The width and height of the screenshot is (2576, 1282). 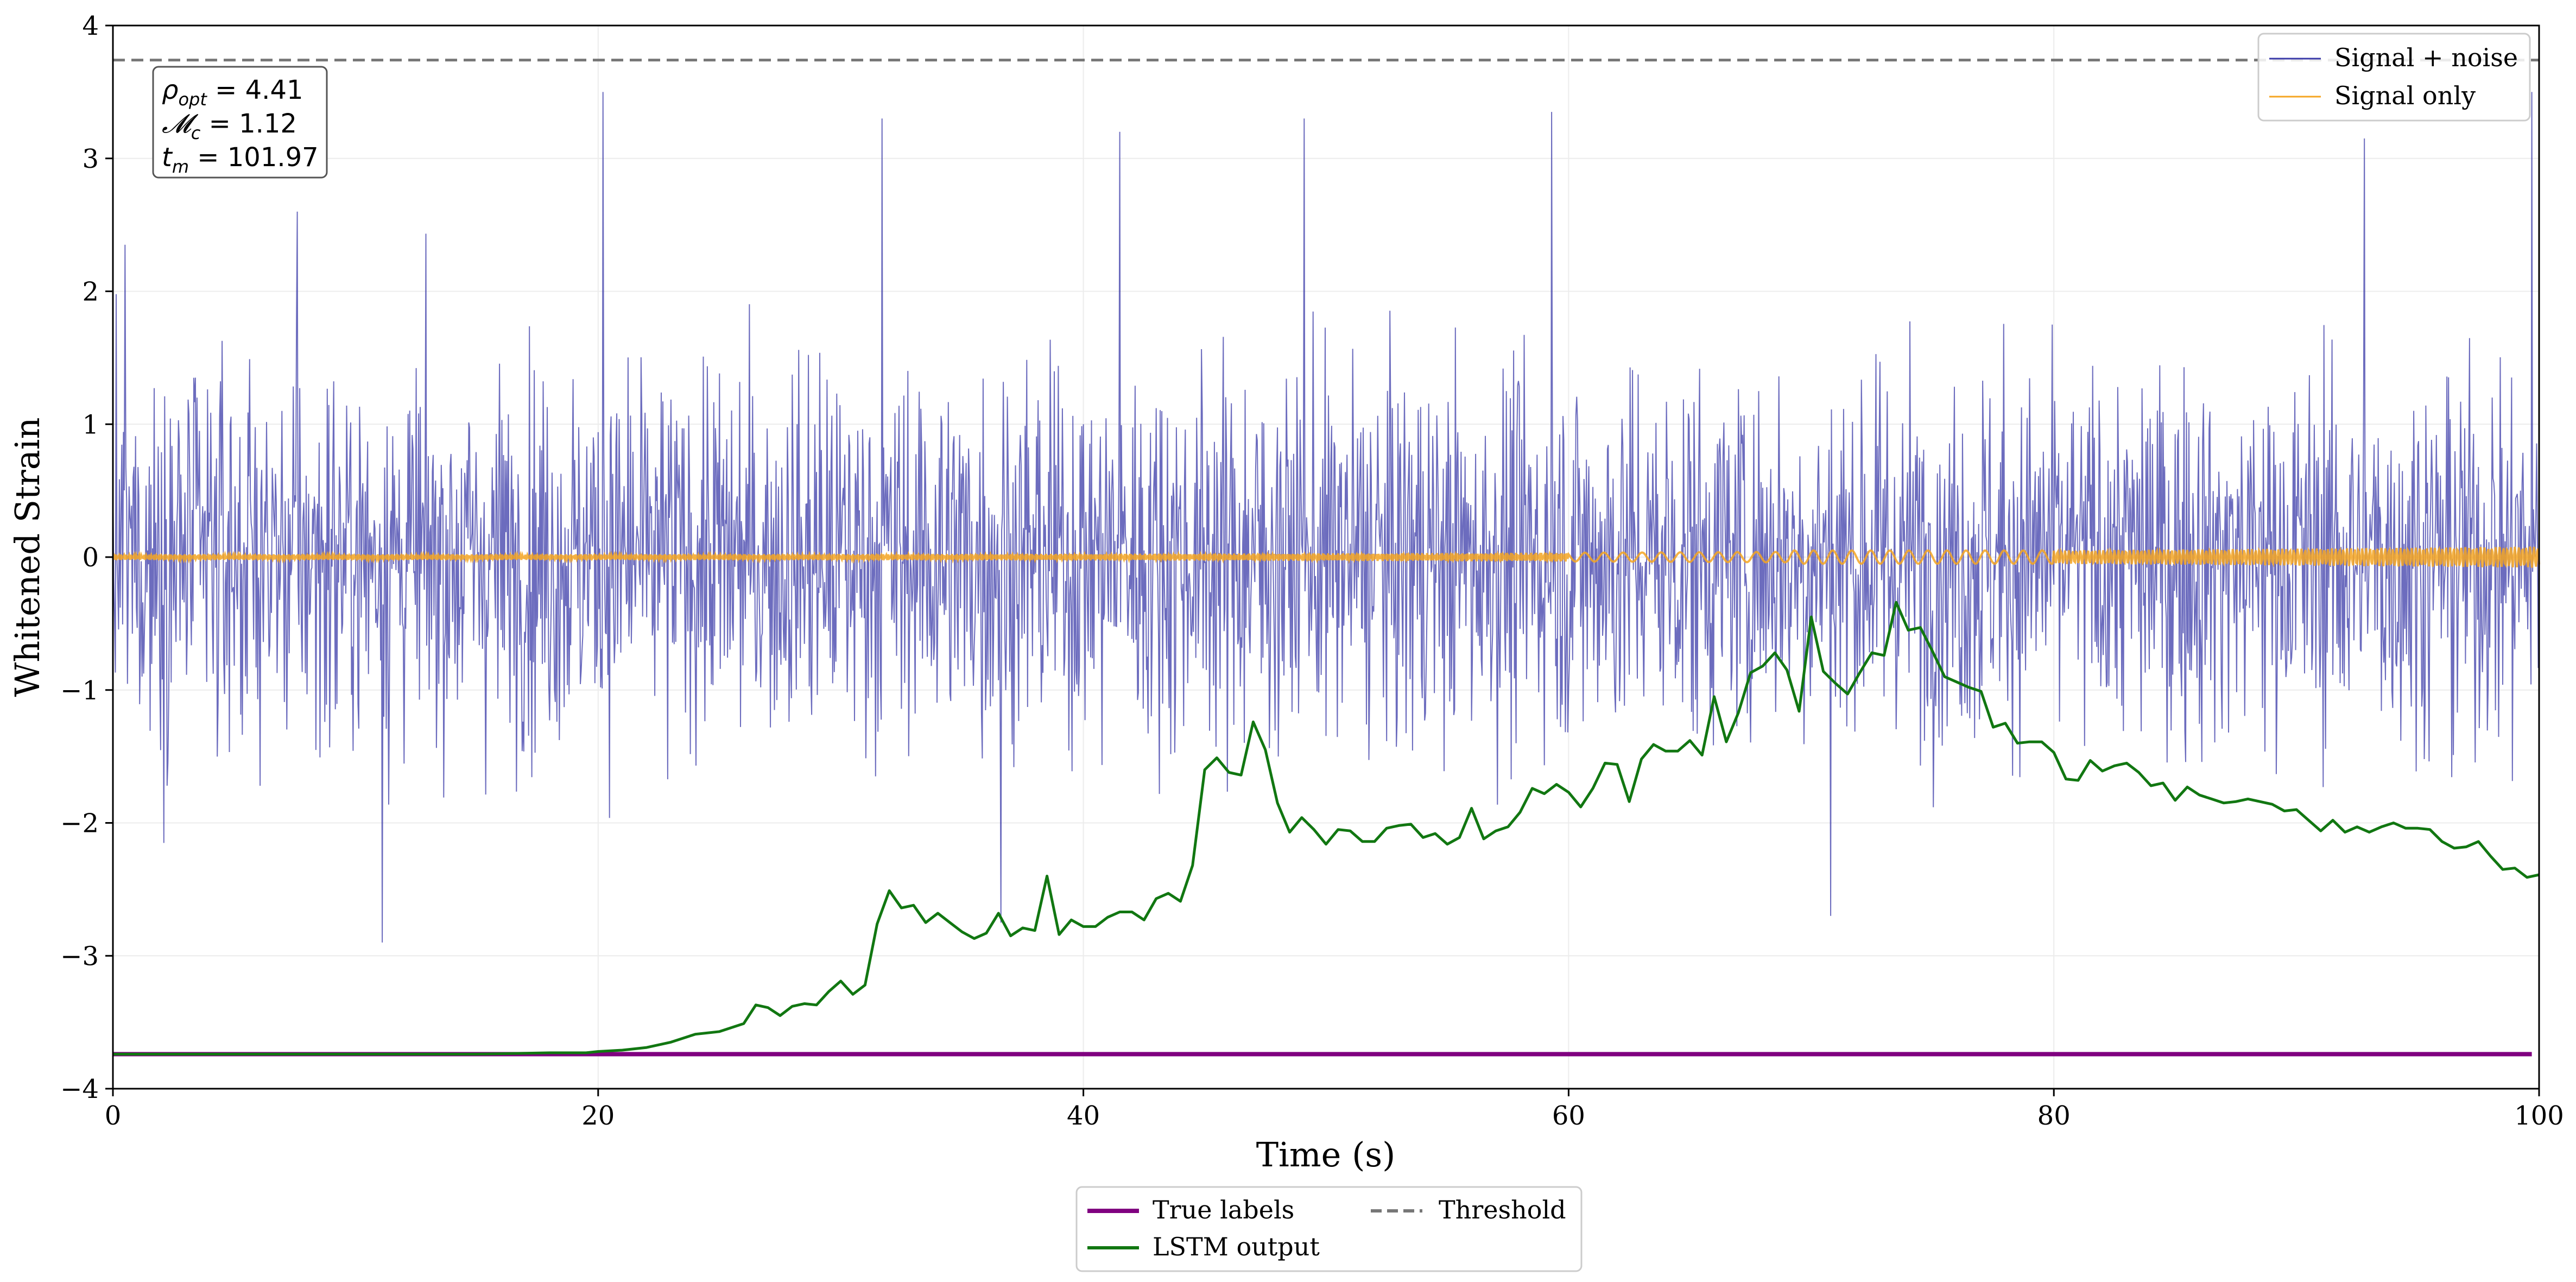 I want to click on legend-label-threshold: Threshold, so click(x=1502, y=1209).